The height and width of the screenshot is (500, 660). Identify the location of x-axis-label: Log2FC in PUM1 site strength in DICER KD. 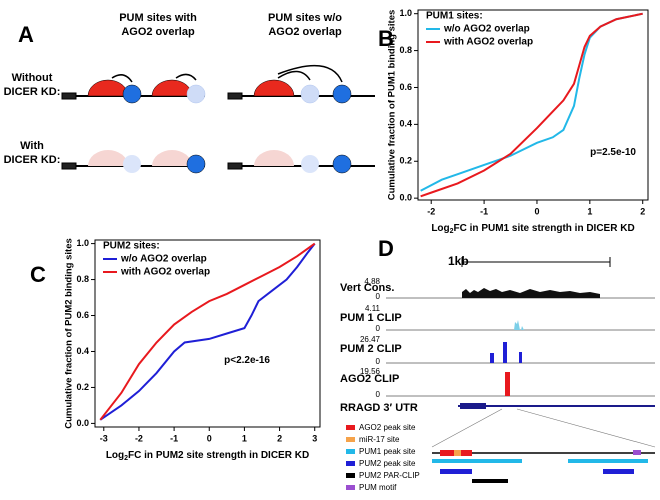
(532, 229).